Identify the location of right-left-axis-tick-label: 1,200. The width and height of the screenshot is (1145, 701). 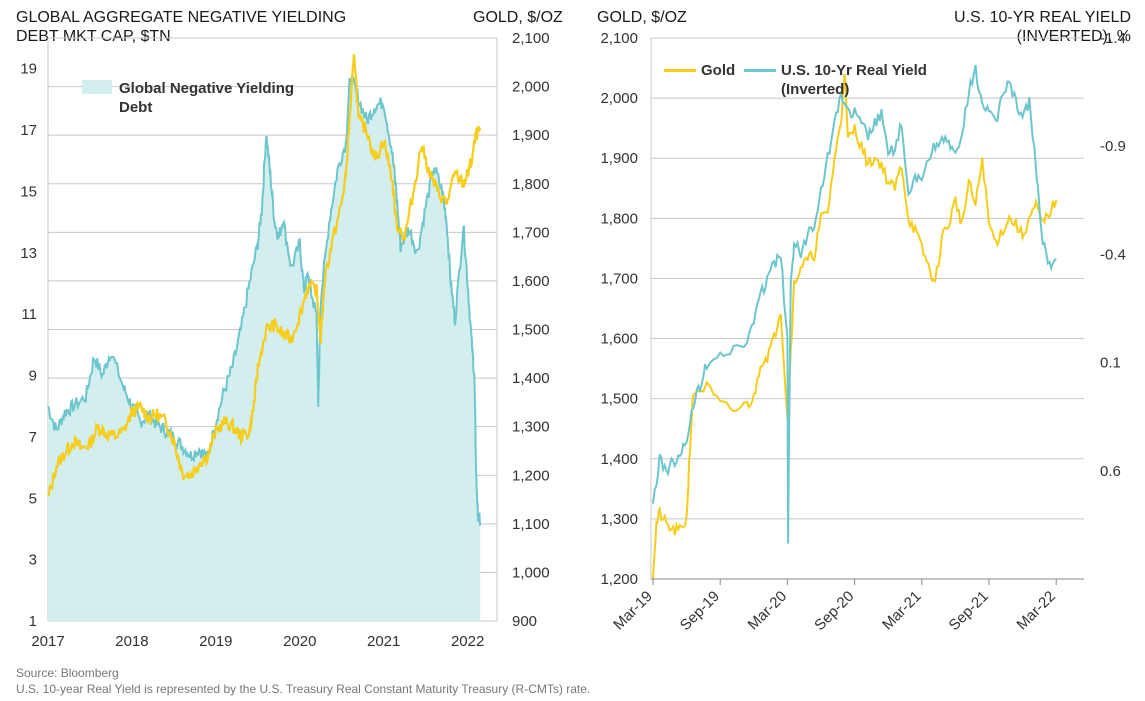
(619, 579).